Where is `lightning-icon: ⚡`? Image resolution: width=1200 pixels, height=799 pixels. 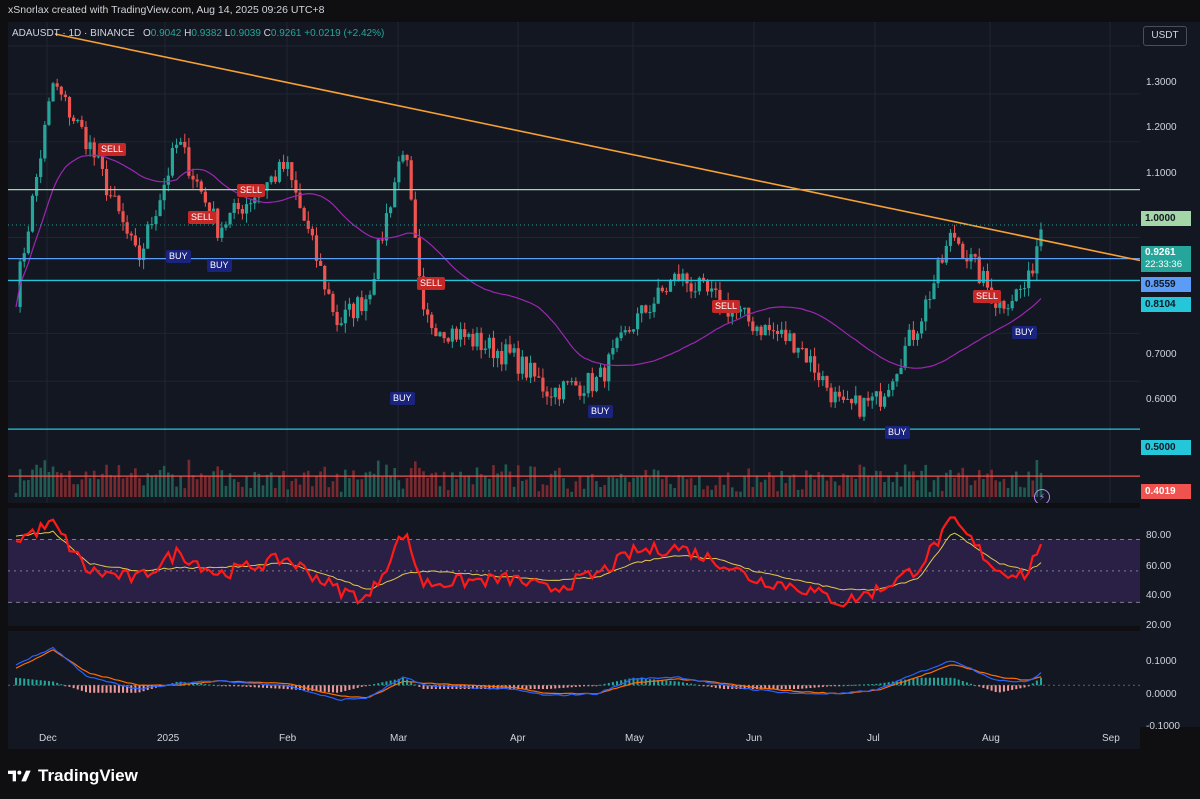 lightning-icon: ⚡ is located at coordinates (1042, 496).